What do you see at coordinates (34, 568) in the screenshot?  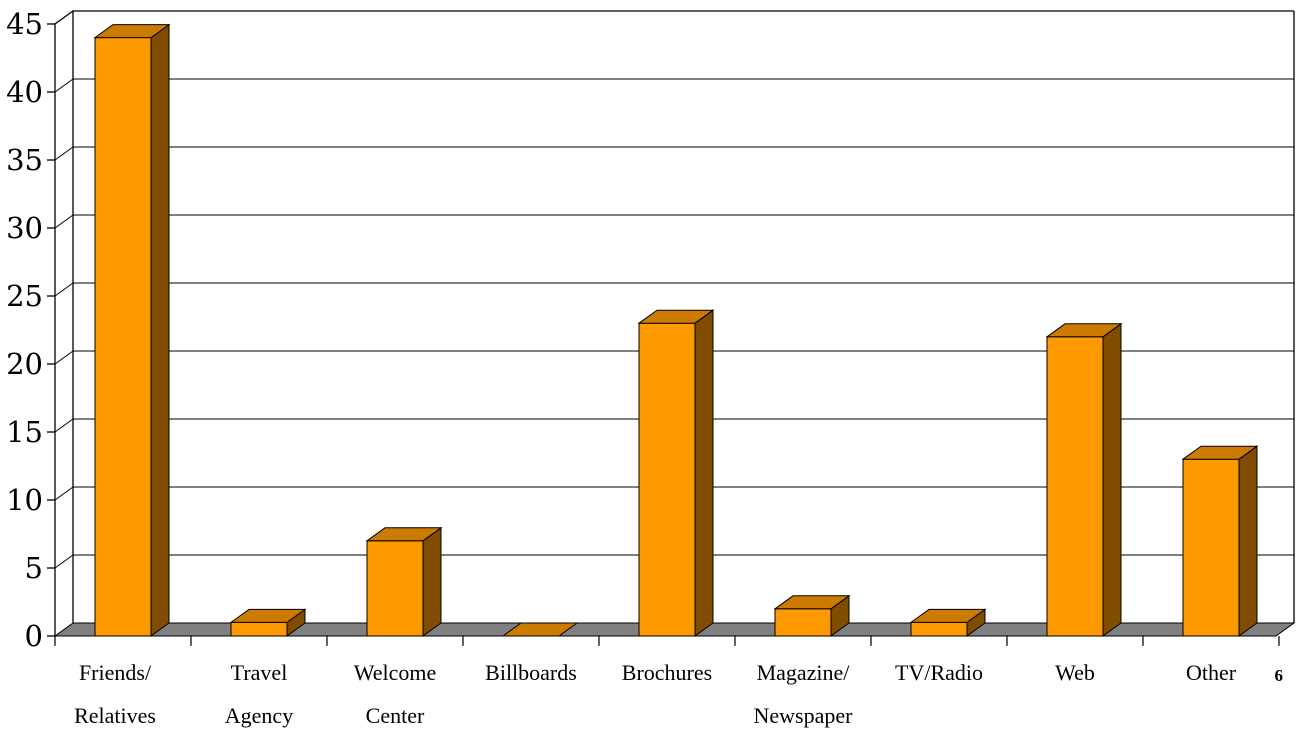 I see `y-tick-label: 5` at bounding box center [34, 568].